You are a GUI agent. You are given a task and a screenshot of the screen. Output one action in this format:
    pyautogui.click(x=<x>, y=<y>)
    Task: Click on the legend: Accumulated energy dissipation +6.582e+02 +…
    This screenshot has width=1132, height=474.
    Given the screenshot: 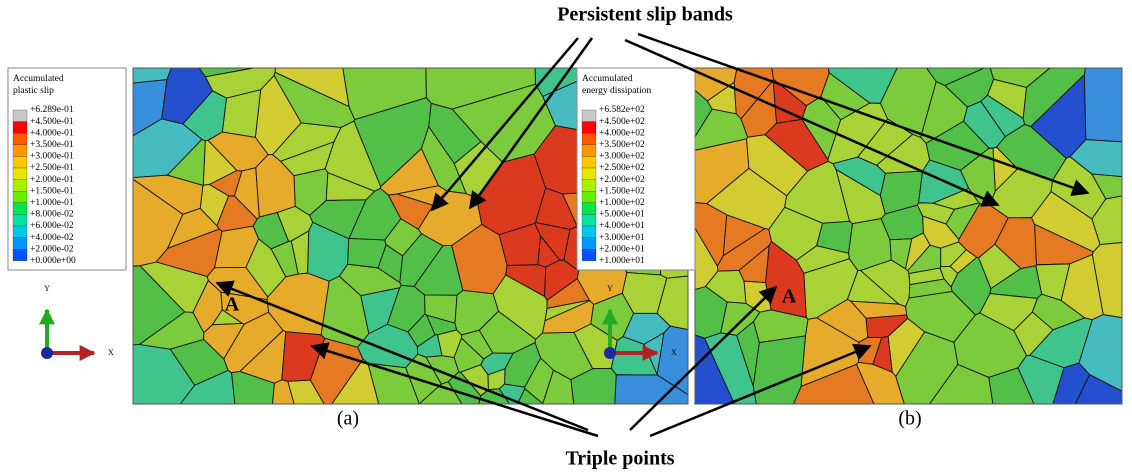 What is the action you would take?
    pyautogui.click(x=636, y=169)
    